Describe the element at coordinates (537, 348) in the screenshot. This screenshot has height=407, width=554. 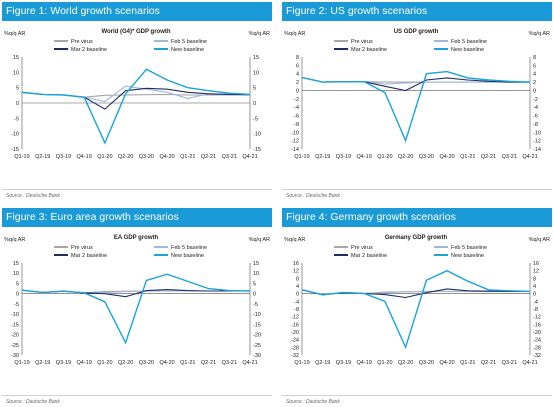
I see `y-tick-label-right: -28` at that location.